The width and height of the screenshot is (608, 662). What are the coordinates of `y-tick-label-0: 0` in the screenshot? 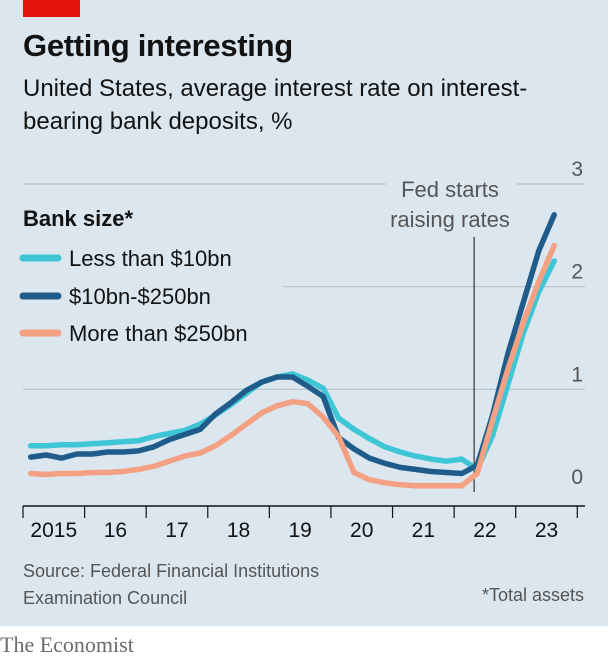 It's located at (577, 477).